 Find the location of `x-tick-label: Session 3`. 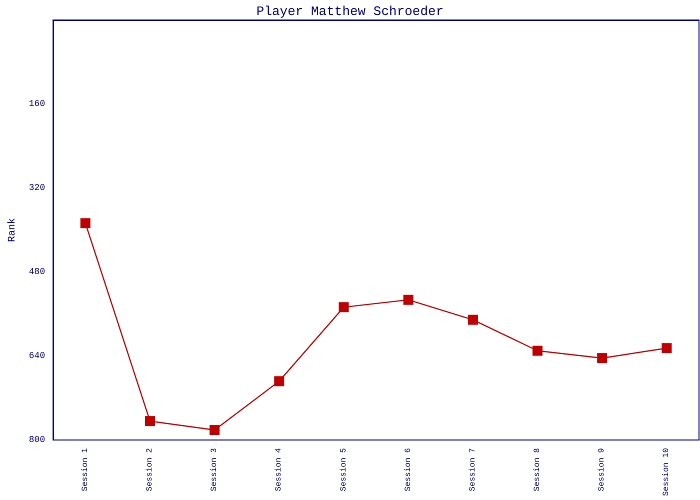

x-tick-label: Session 3 is located at coordinates (215, 470).